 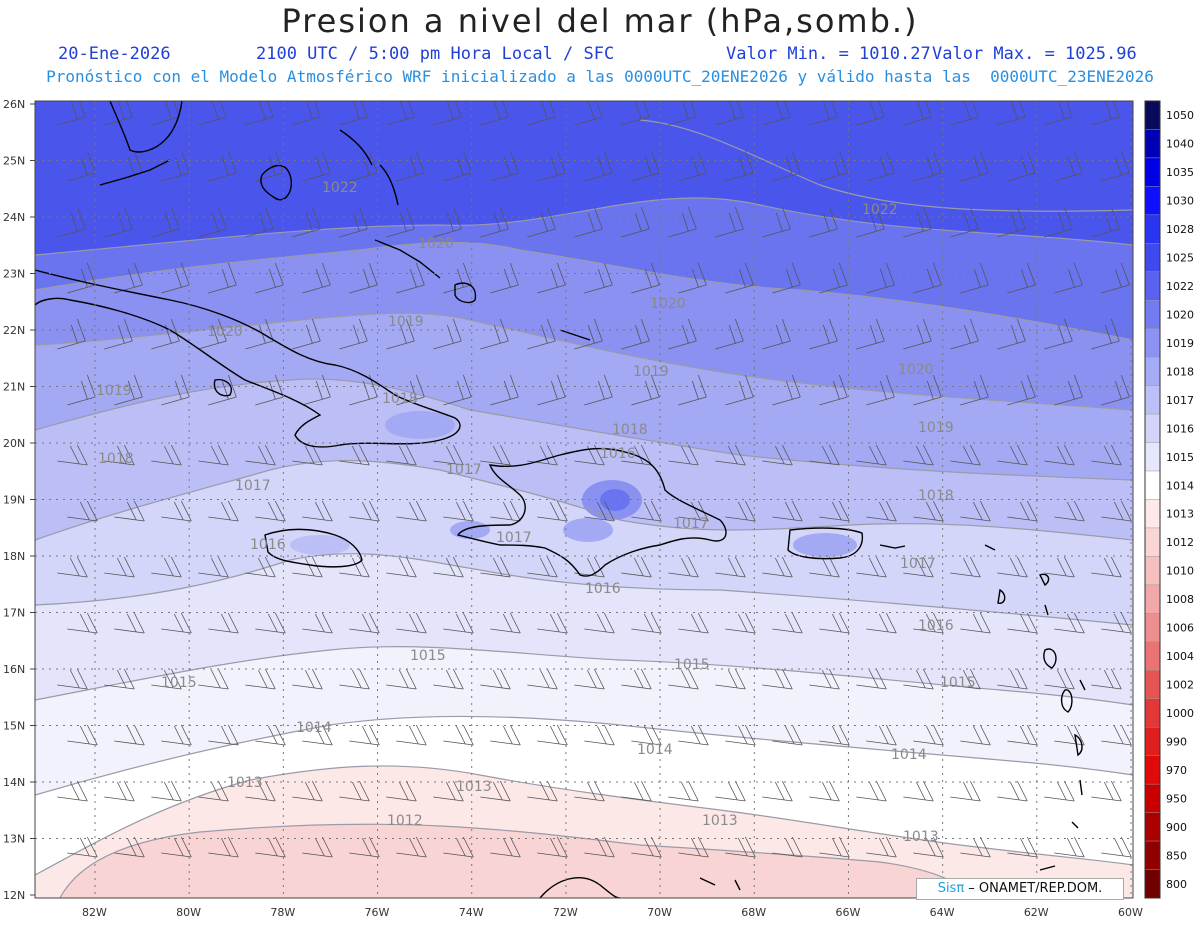 I want to click on colorbar-label: 1004, so click(x=1180, y=656).